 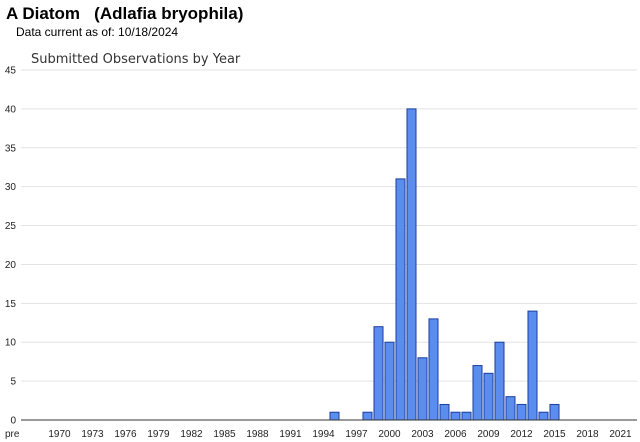 What do you see at coordinates (521, 412) in the screenshot?
I see `bar-2014` at bounding box center [521, 412].